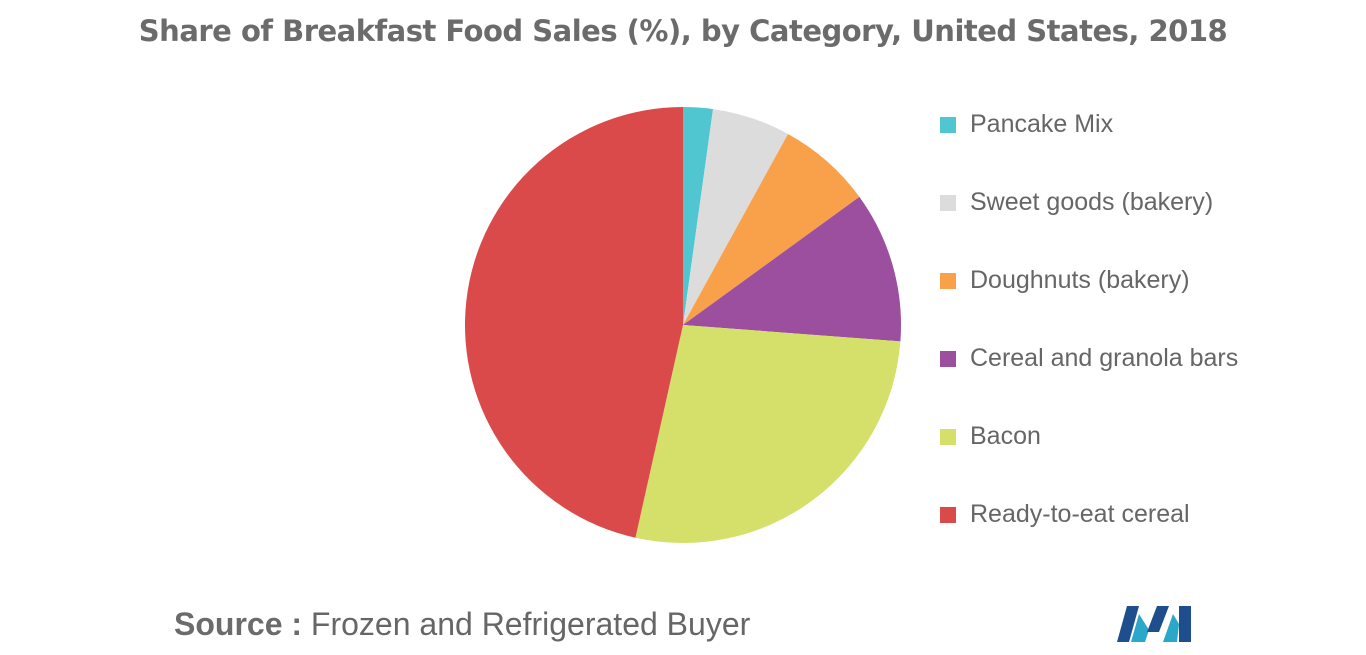 The image size is (1366, 655). I want to click on source-note: Source : Frozen and Refrigerated Buyer, so click(462, 624).